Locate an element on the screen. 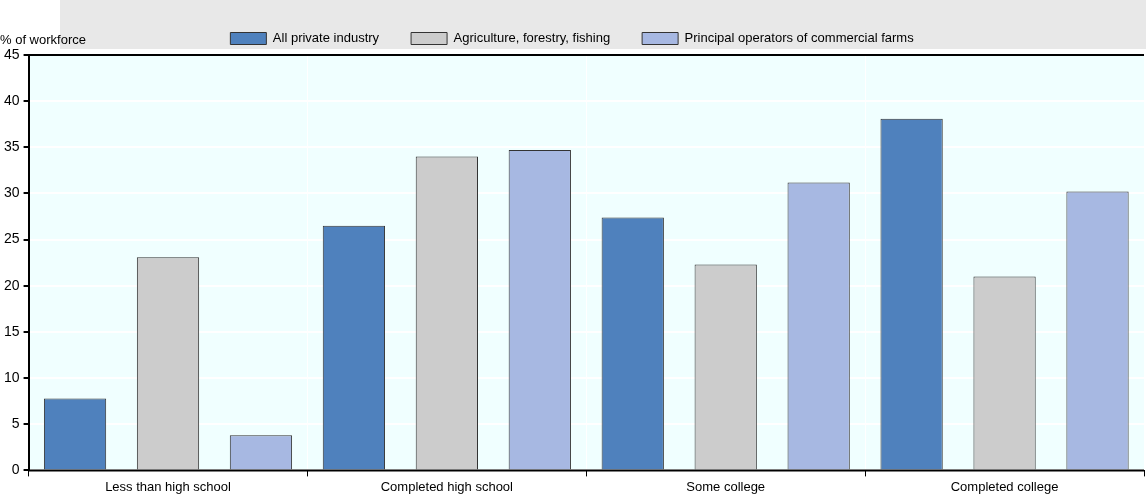 This screenshot has height=498, width=1146. y-tick-label: 0 is located at coordinates (15, 469).